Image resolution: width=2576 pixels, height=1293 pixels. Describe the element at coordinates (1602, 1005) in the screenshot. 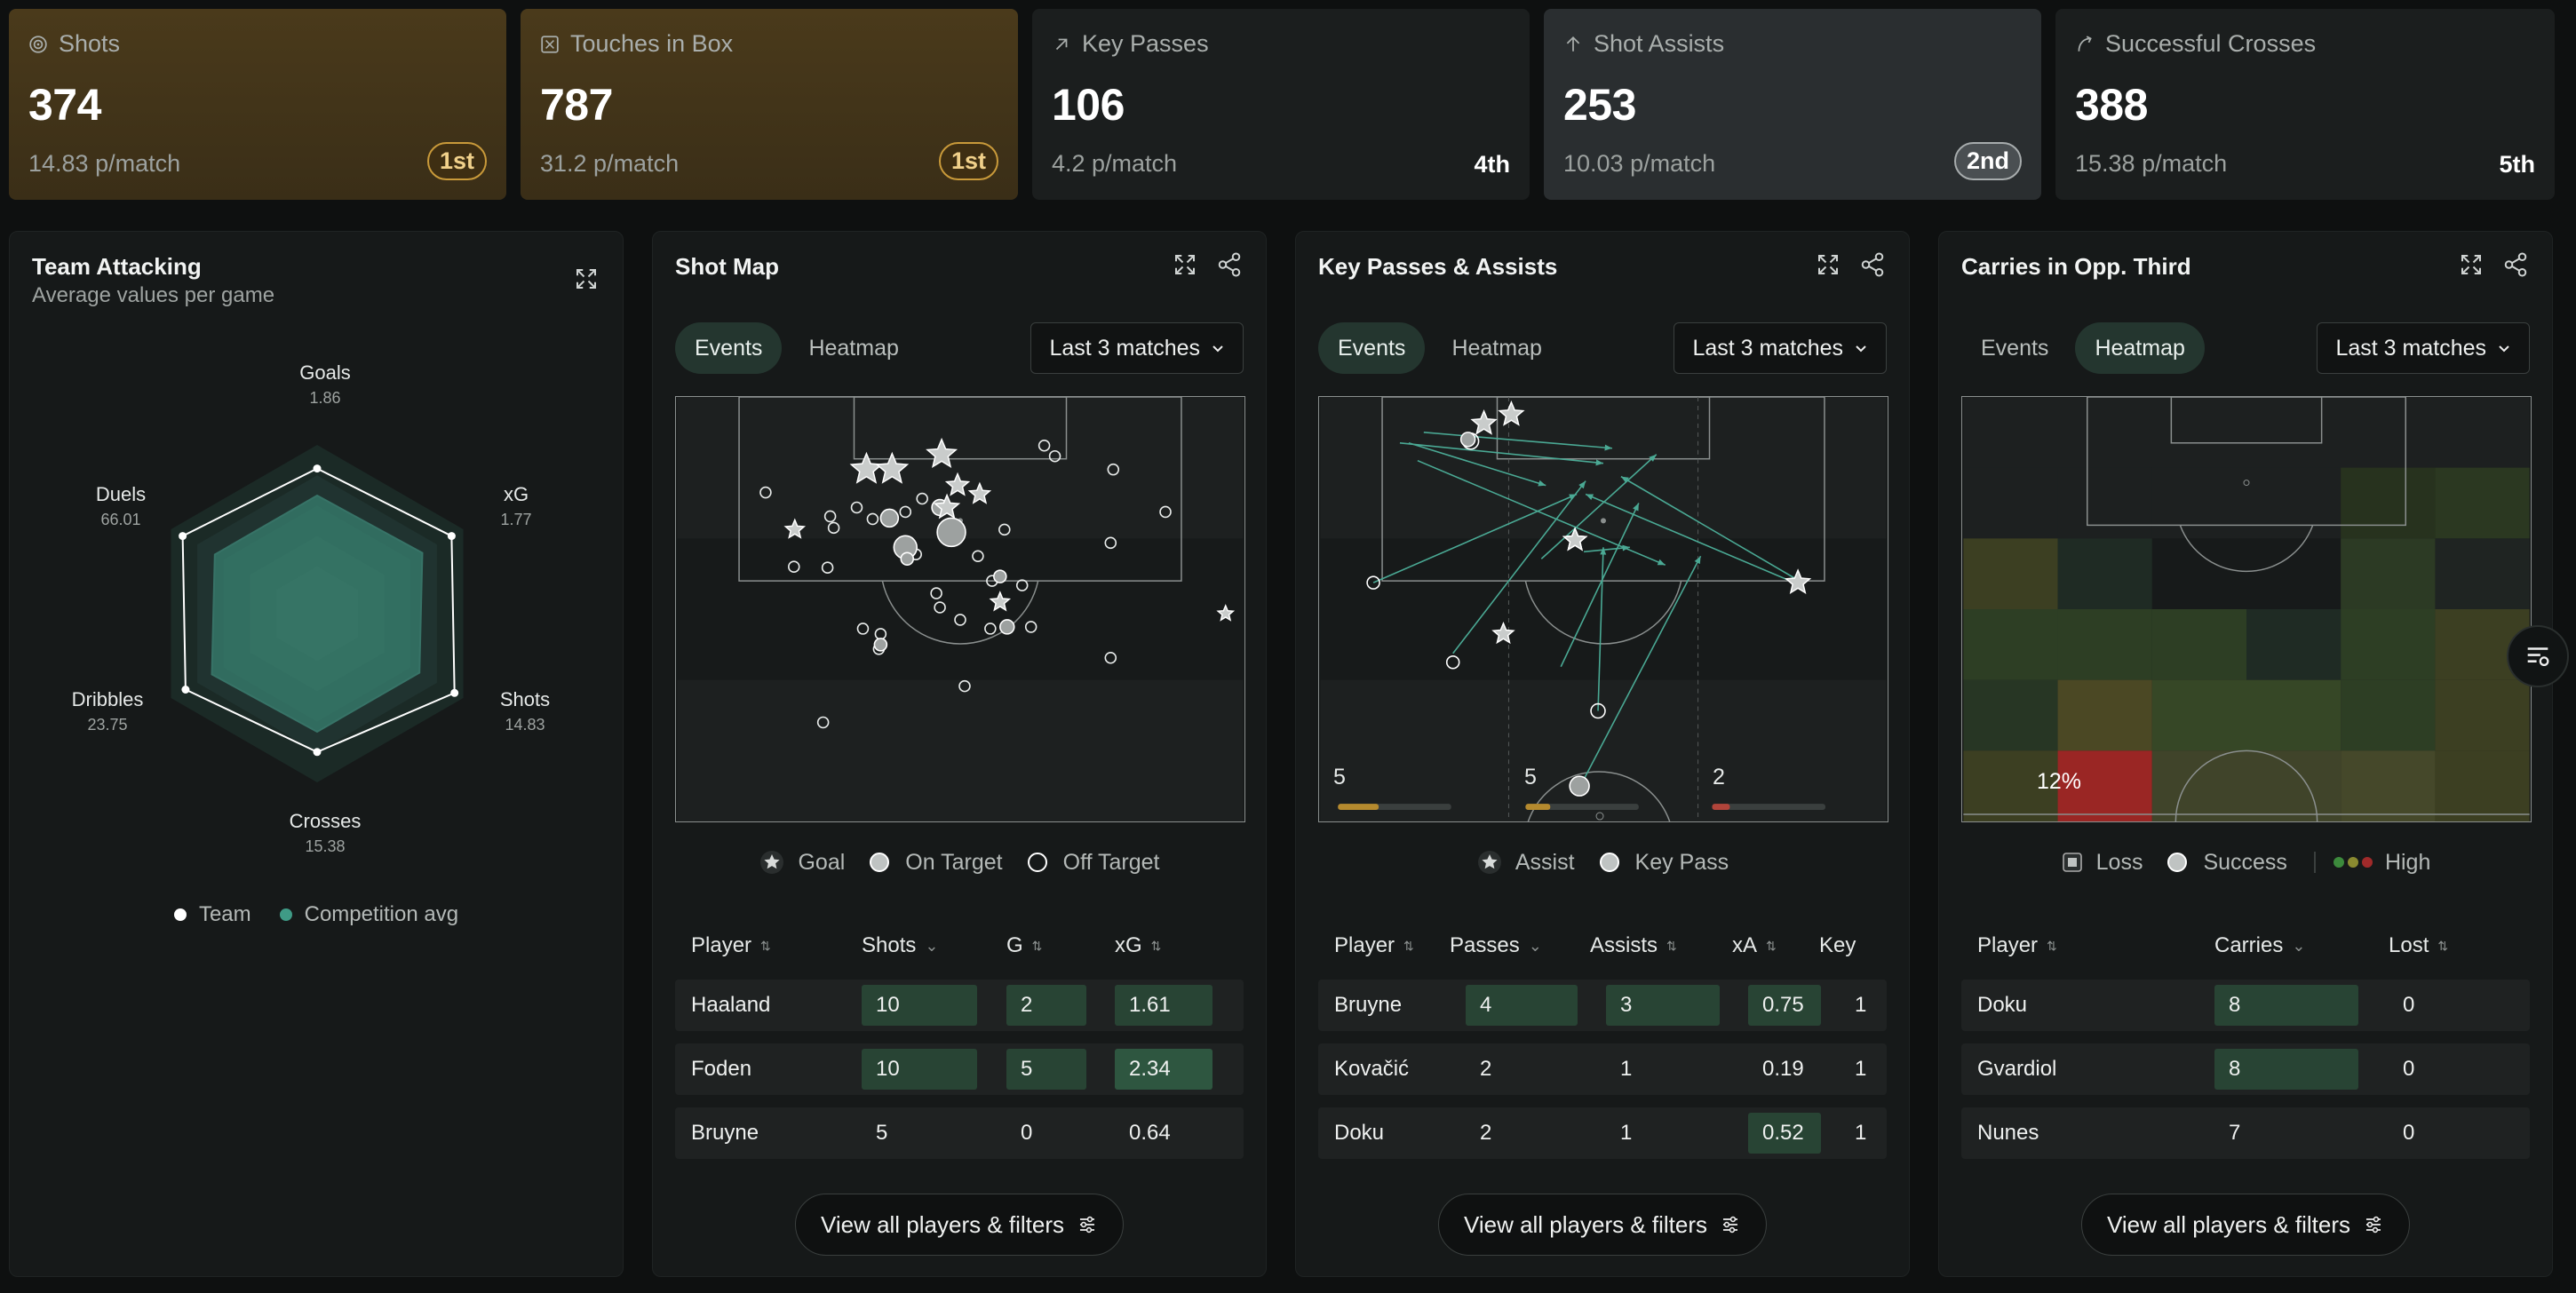

I see `table-row: Bruyne 4 3 0.75 1` at that location.